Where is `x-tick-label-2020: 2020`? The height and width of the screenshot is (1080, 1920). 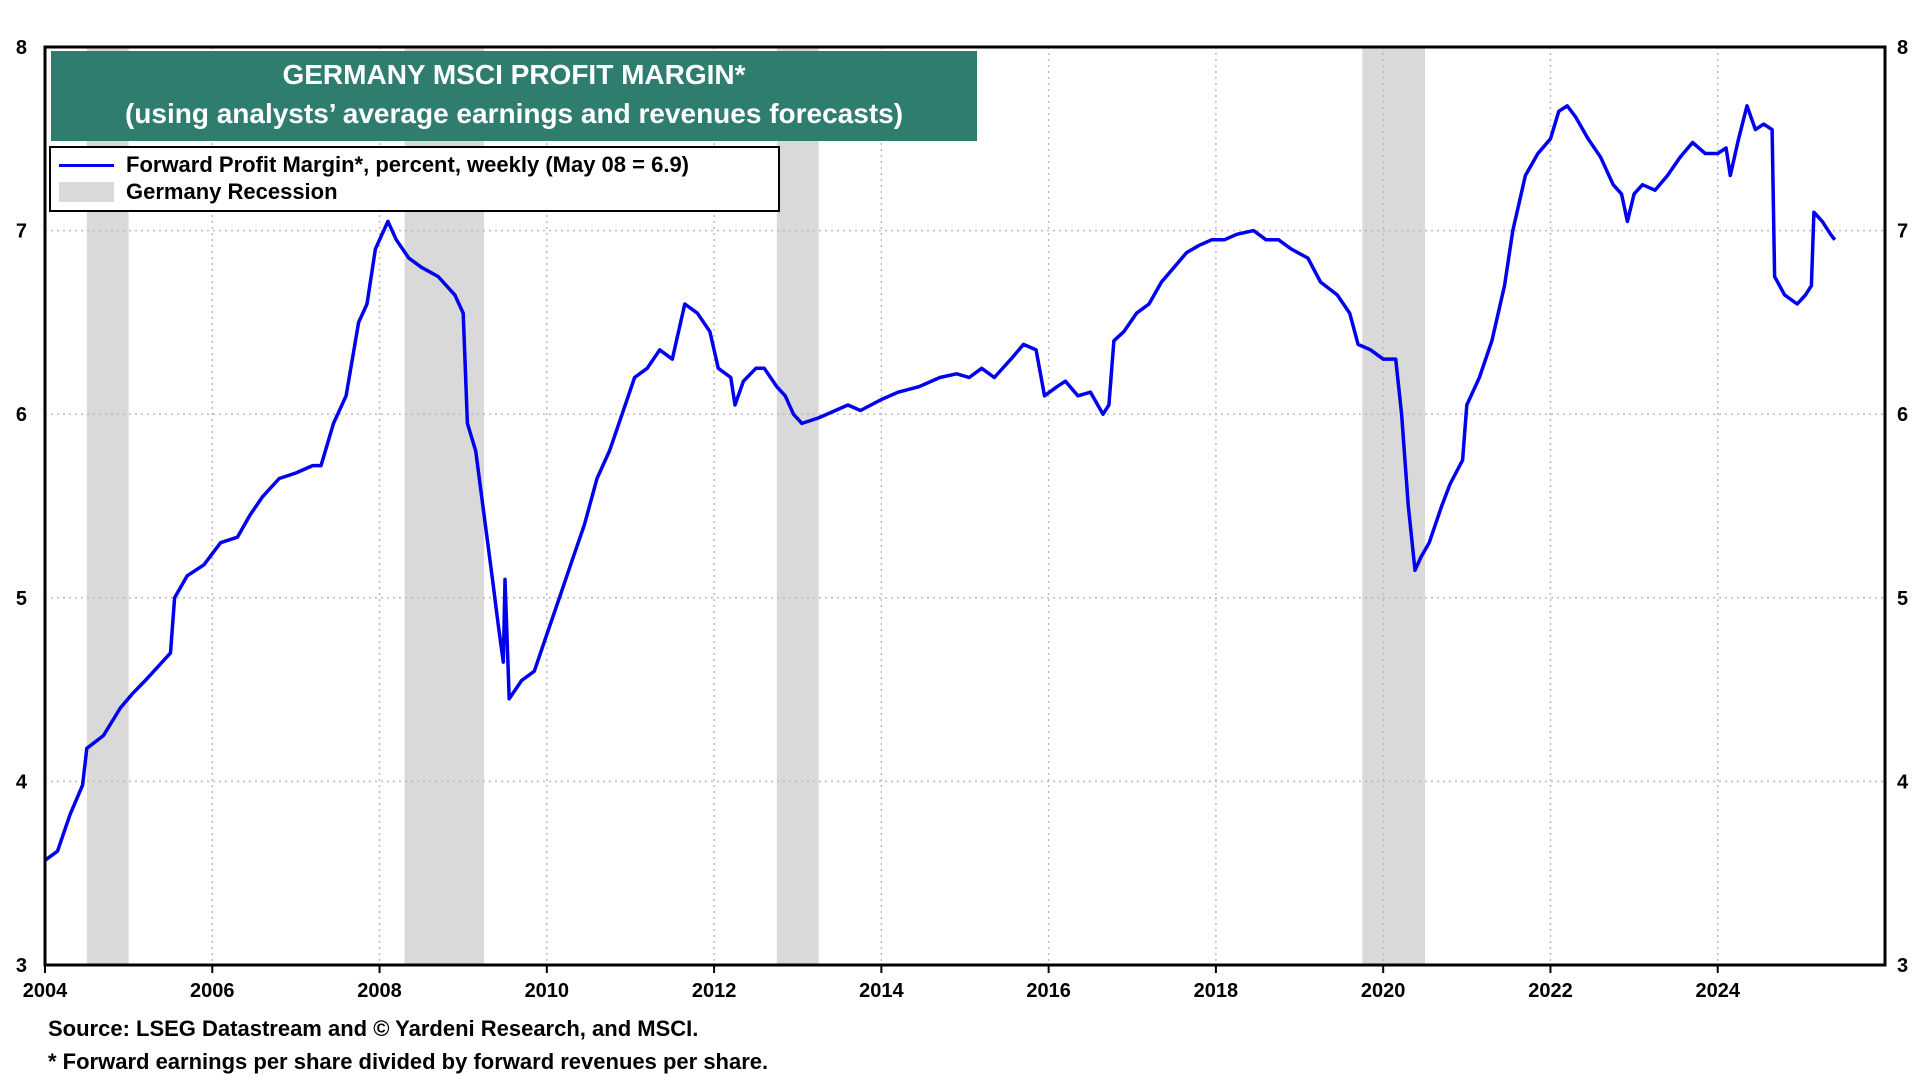
x-tick-label-2020: 2020 is located at coordinates (1383, 991).